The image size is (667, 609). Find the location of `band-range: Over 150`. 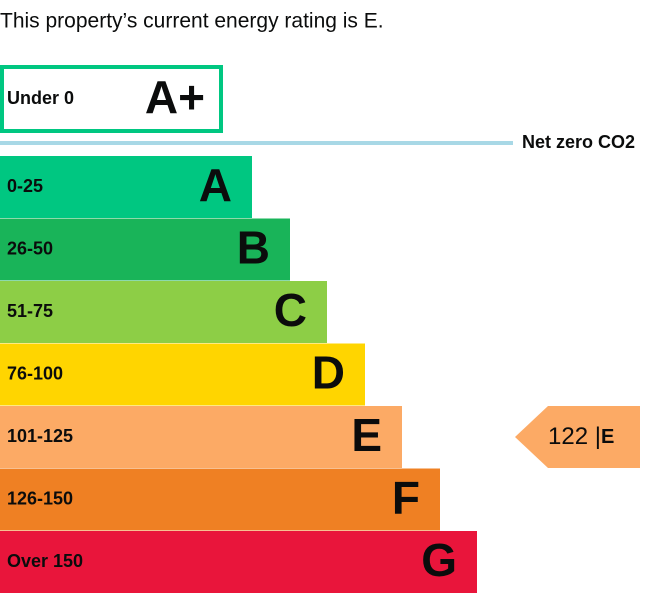

band-range: Over 150 is located at coordinates (45, 561).